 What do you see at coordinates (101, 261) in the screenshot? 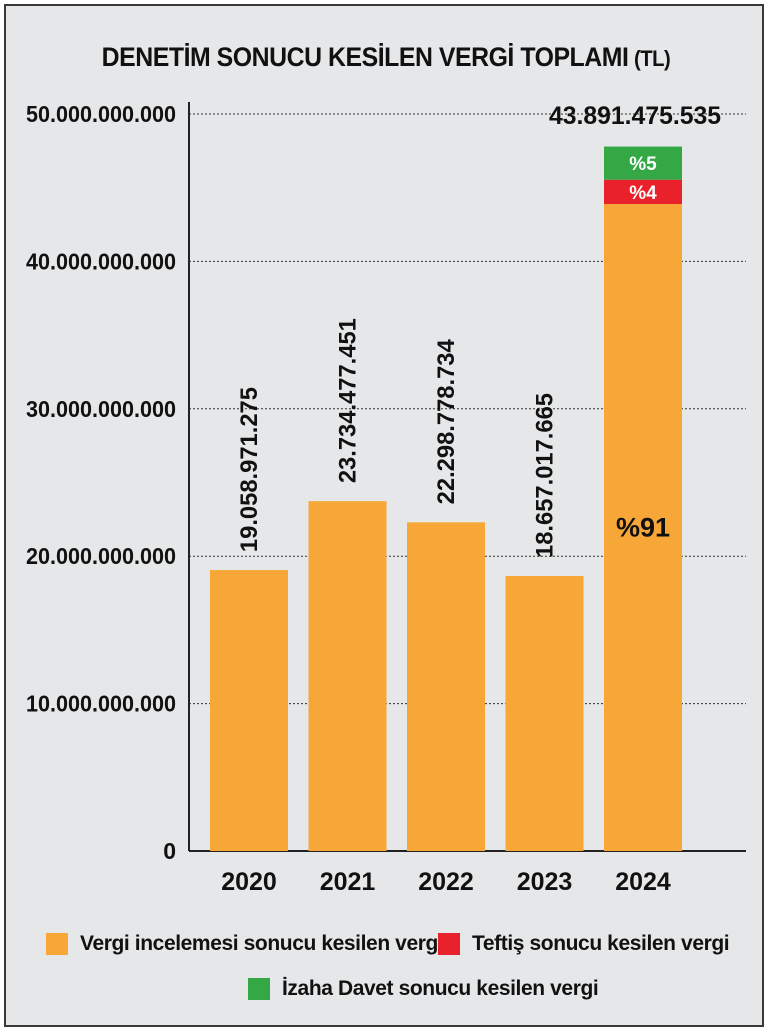
I see `y-tick-label: 40.000.000.000` at bounding box center [101, 261].